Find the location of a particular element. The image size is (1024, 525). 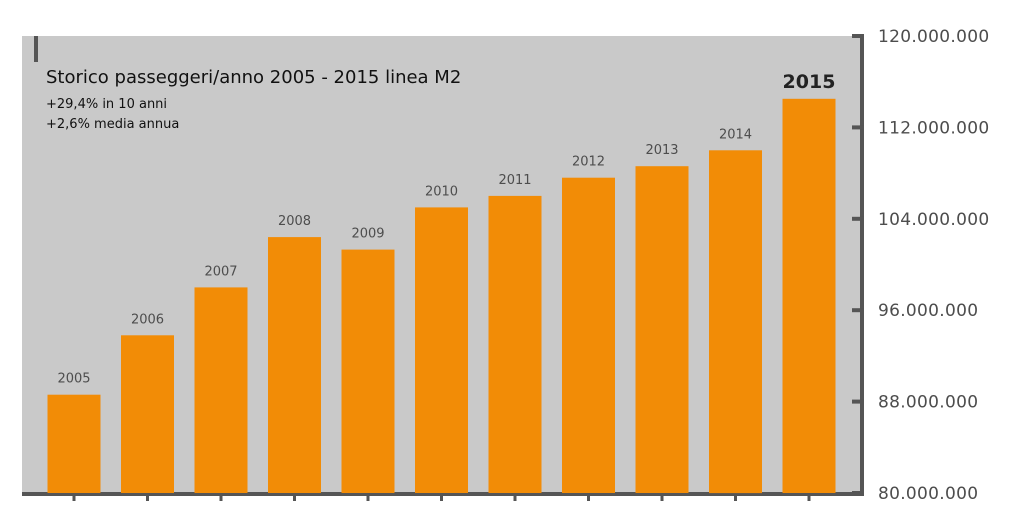

y-tick-label: 88.000.000 is located at coordinates (928, 403).